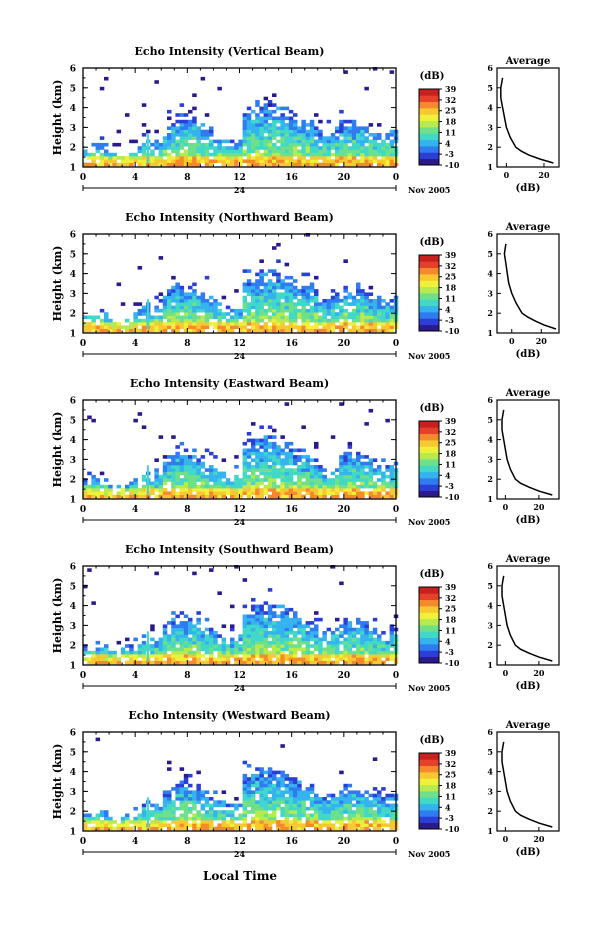 This screenshot has width=610, height=929. I want to click on average-x-label: (dB), so click(528, 188).